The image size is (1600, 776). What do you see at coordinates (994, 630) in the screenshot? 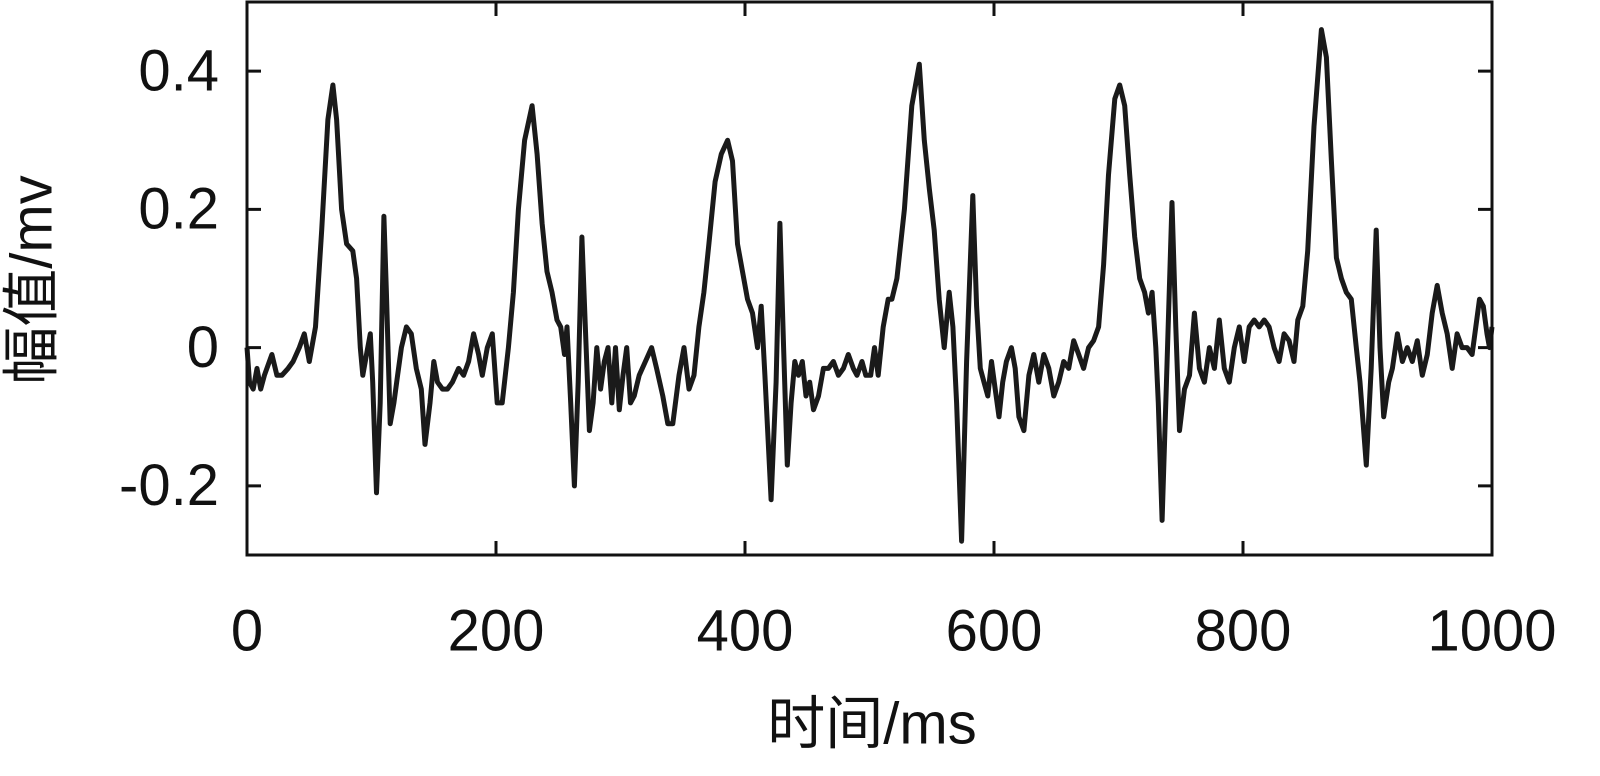
I see `x-tick-label: 600` at bounding box center [994, 630].